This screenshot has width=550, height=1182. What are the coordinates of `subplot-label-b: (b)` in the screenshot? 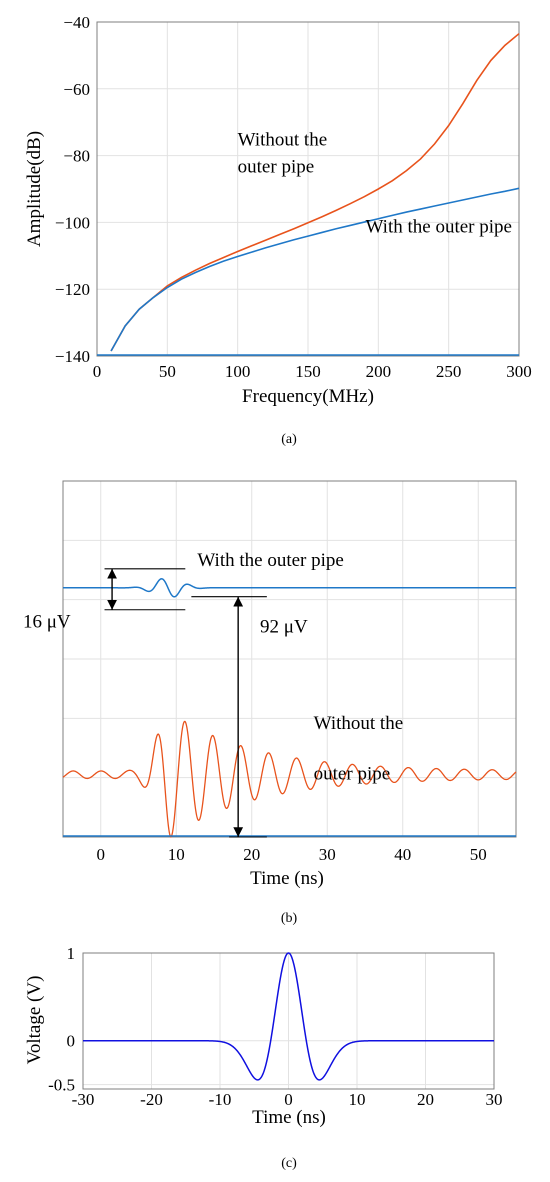 It's located at (289, 918).